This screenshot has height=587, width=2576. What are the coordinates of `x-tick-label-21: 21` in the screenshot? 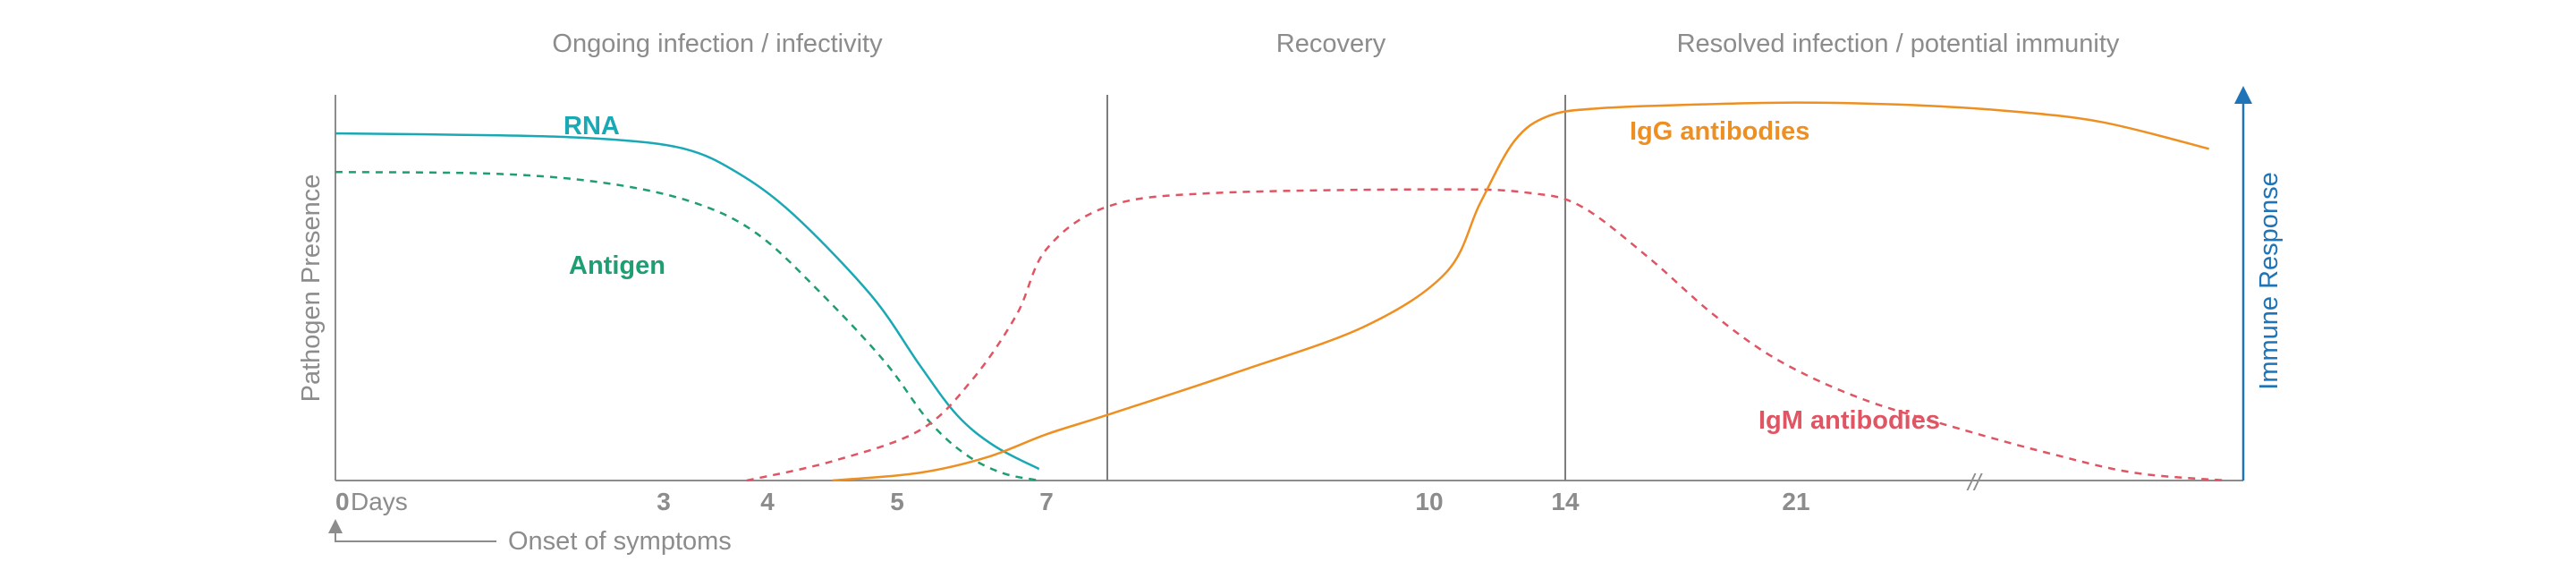 It's located at (1795, 501).